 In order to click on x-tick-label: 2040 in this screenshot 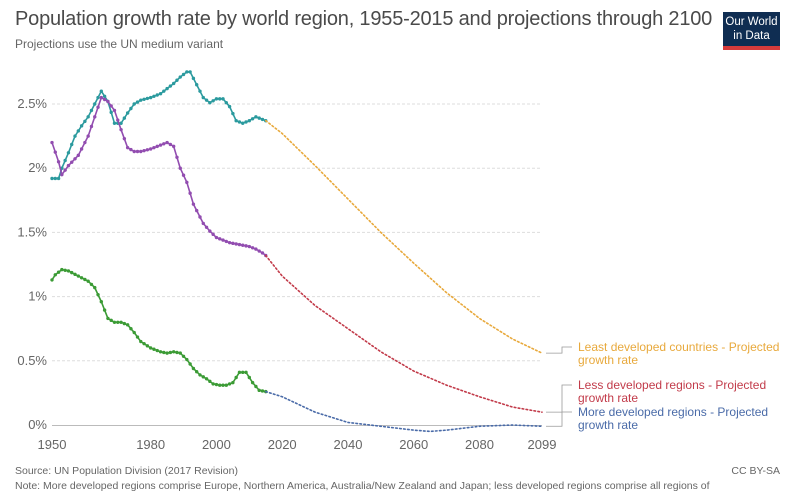, I will do `click(348, 444)`.